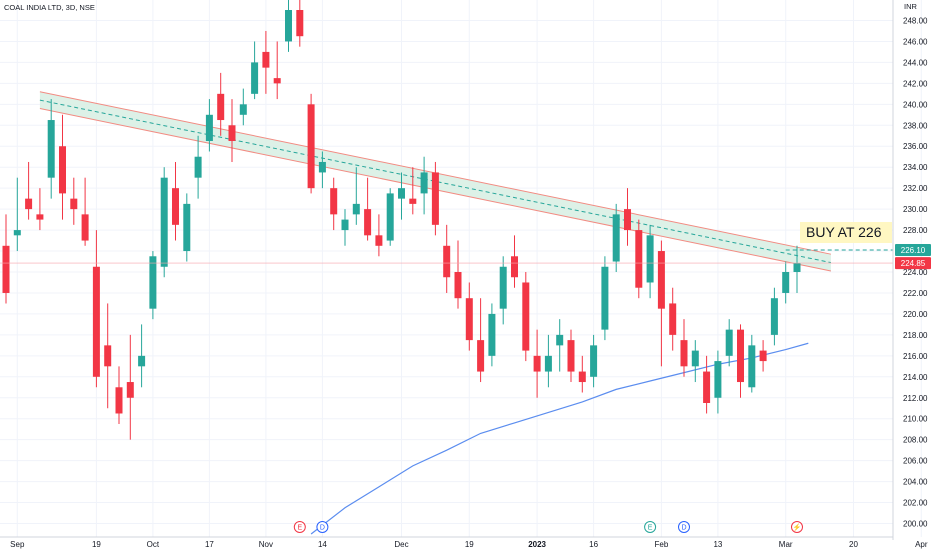 This screenshot has height=550, width=932. Describe the element at coordinates (915, 293) in the screenshot. I see `y-tick-label: 222.00` at that location.